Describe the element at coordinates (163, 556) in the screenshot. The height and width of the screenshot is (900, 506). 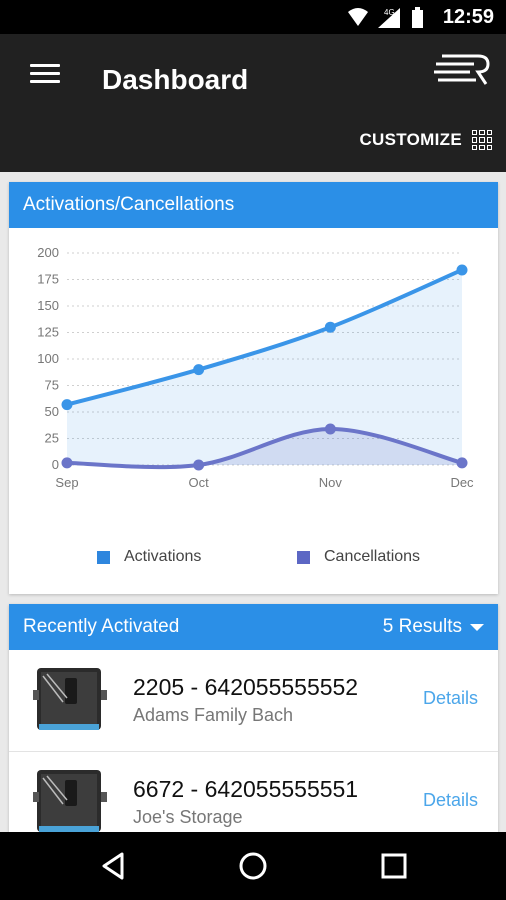
I see `legend-label-activations: Activations` at that location.